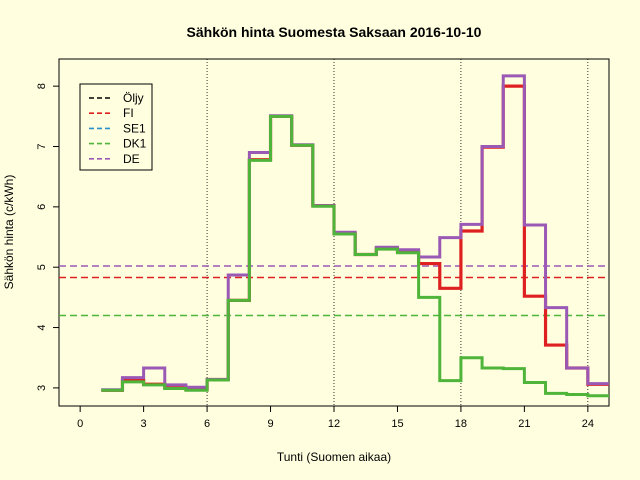  Describe the element at coordinates (334, 424) in the screenshot. I see `x-tick-label-12: 12` at that location.